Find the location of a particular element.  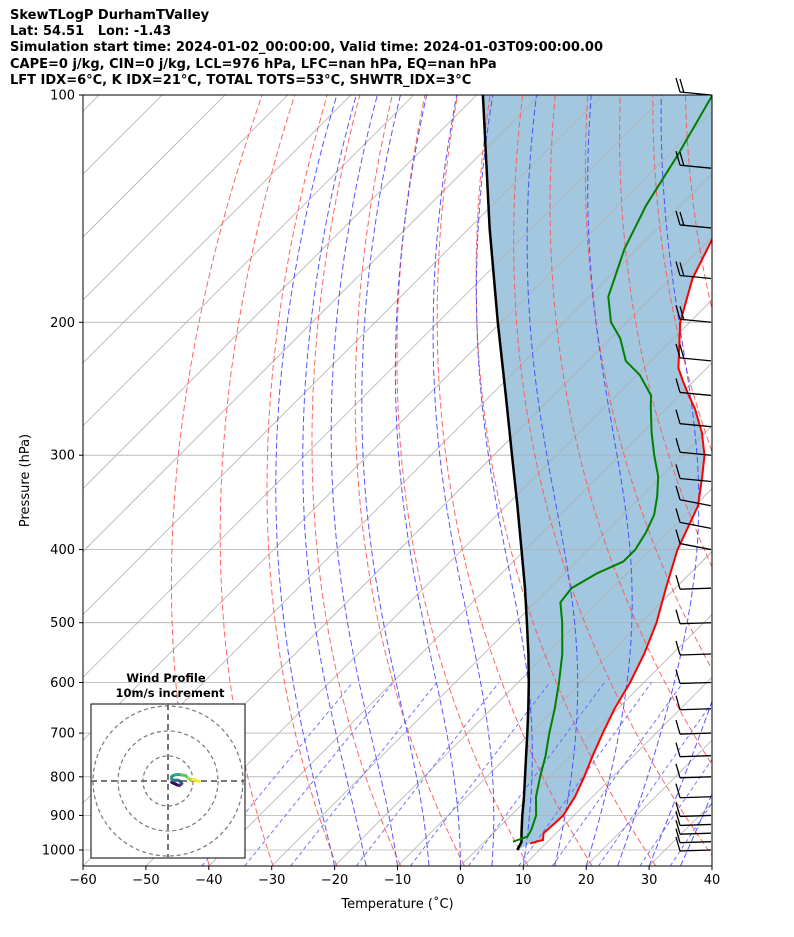

x-axis-label: Temperature (˚C) is located at coordinates (396, 904).